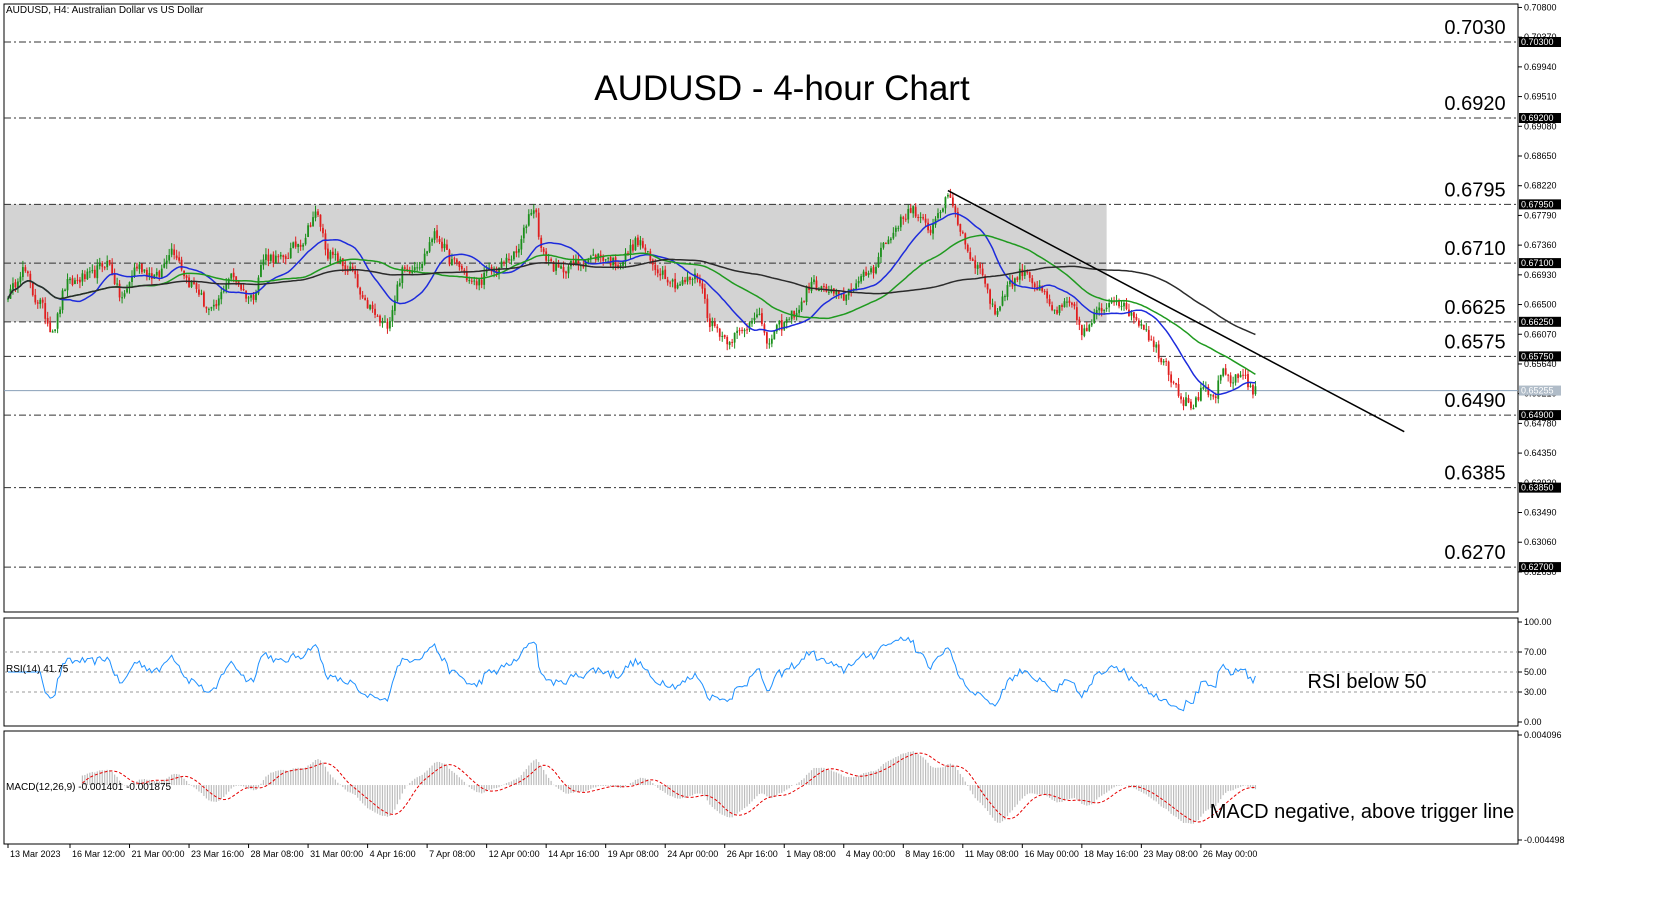 This screenshot has height=919, width=1670. Describe the element at coordinates (1540, 215) in the screenshot. I see `price-axis-tick-label: 0.67790` at that location.